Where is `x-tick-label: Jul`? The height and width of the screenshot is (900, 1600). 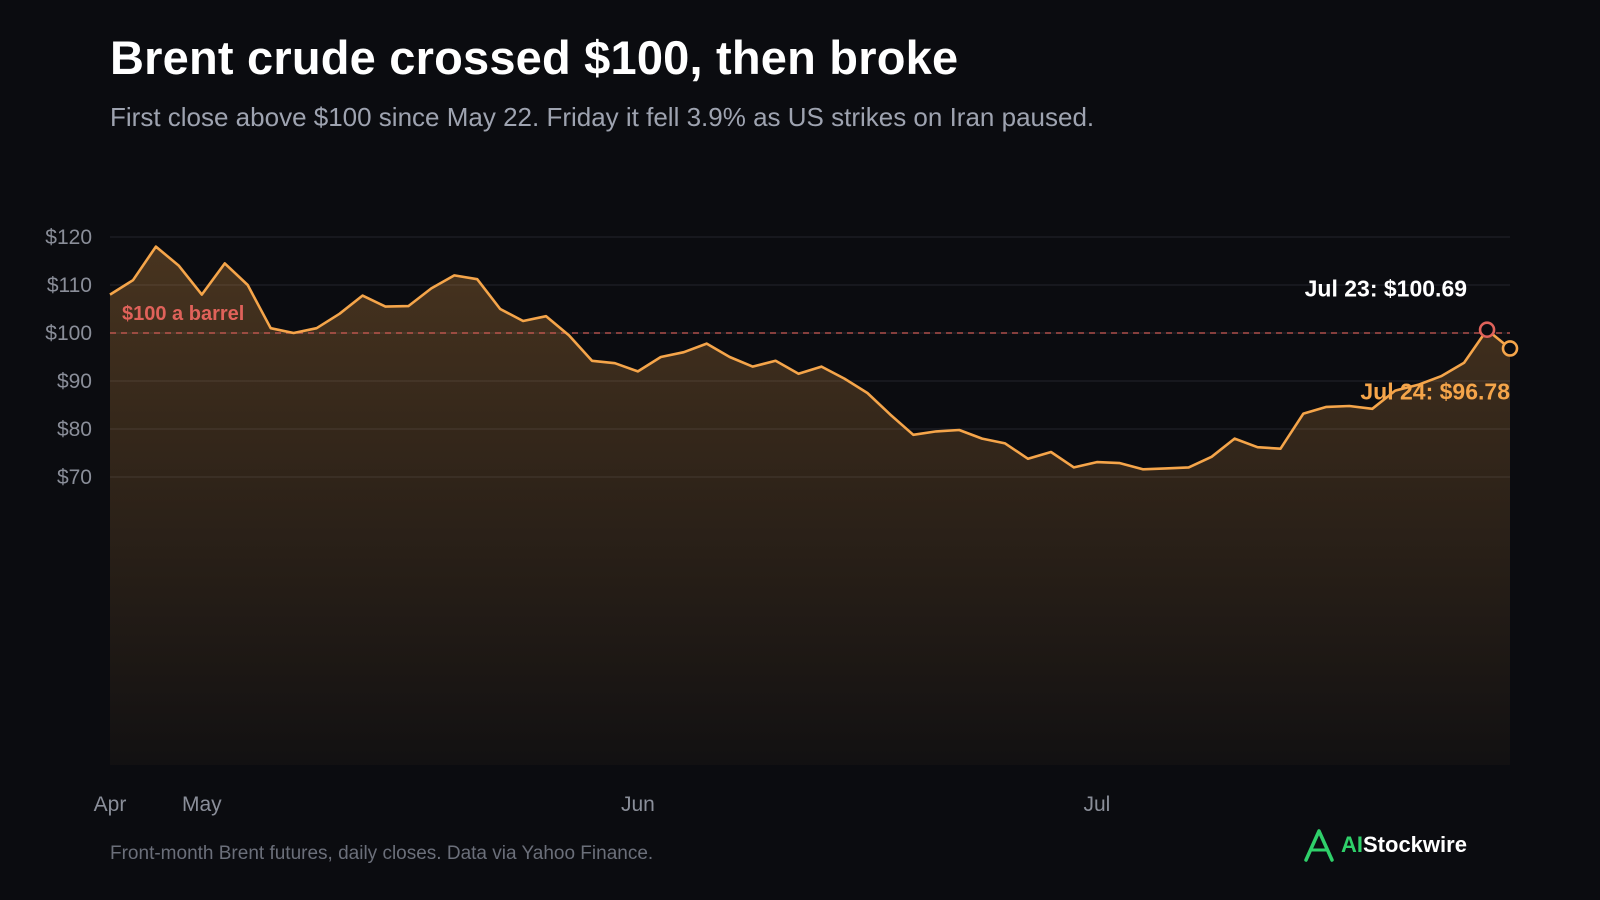
x-tick-label: Jul is located at coordinates (1096, 804).